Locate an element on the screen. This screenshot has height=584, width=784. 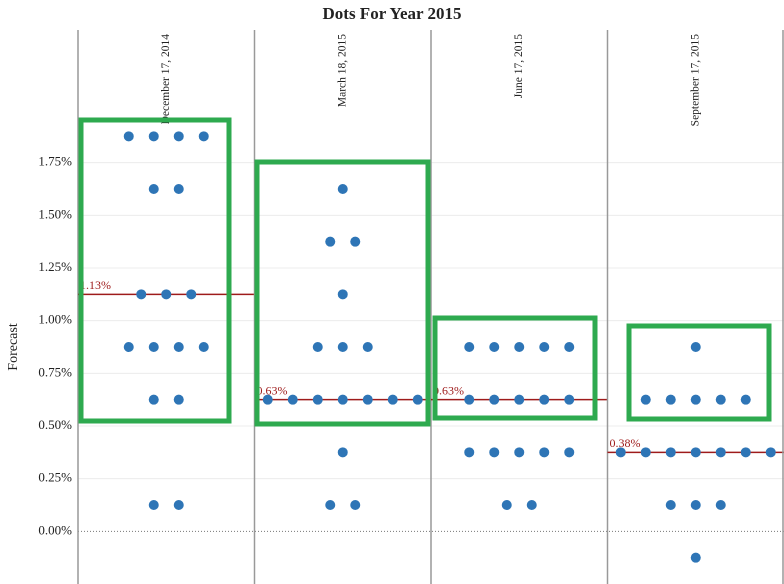
median-label: 0.38% is located at coordinates (625, 443).